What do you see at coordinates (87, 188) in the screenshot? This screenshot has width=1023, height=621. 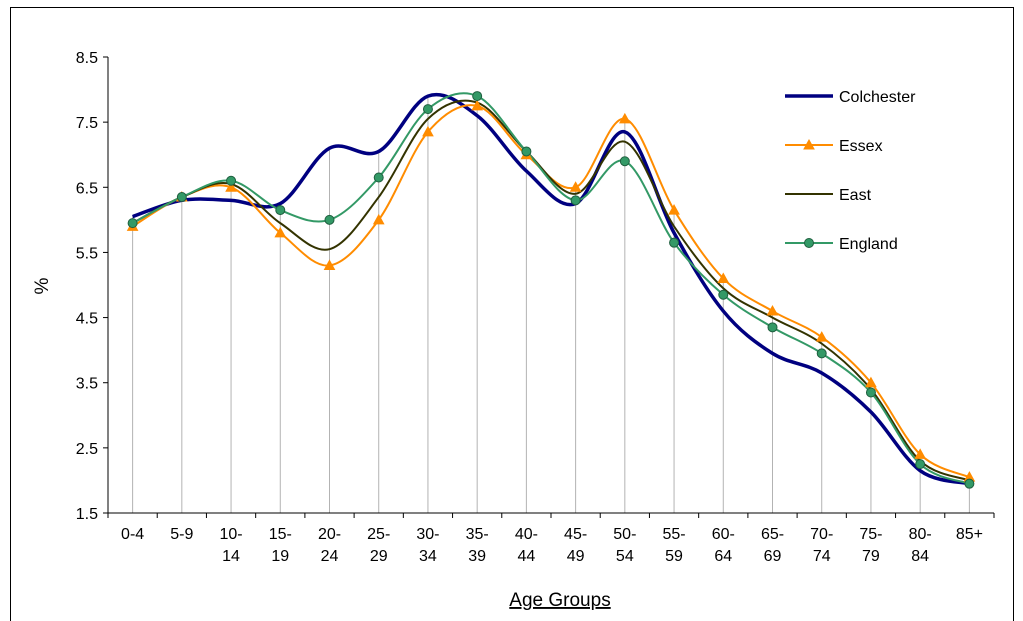 I see `y-tick-label: 6.5` at bounding box center [87, 188].